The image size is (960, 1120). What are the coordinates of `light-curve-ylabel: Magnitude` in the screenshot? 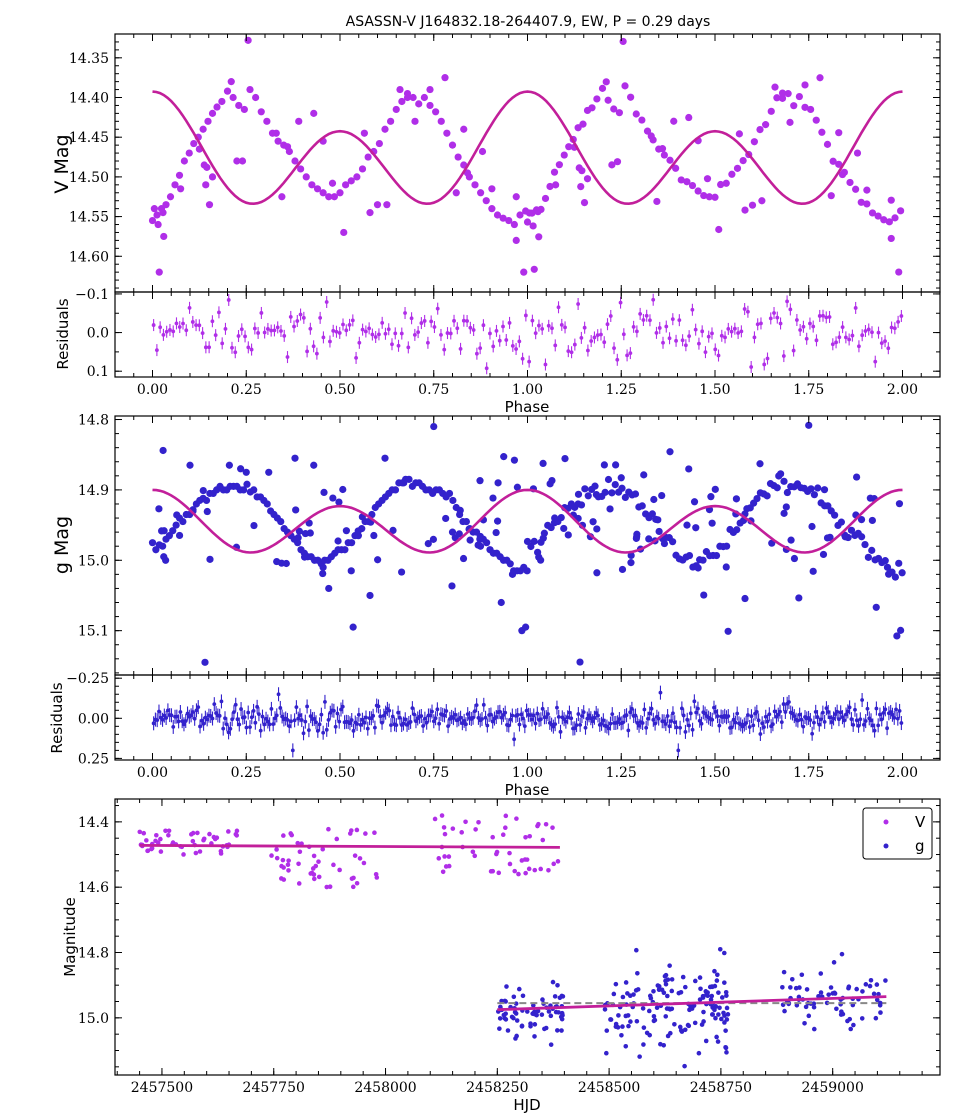 It's located at (70, 936).